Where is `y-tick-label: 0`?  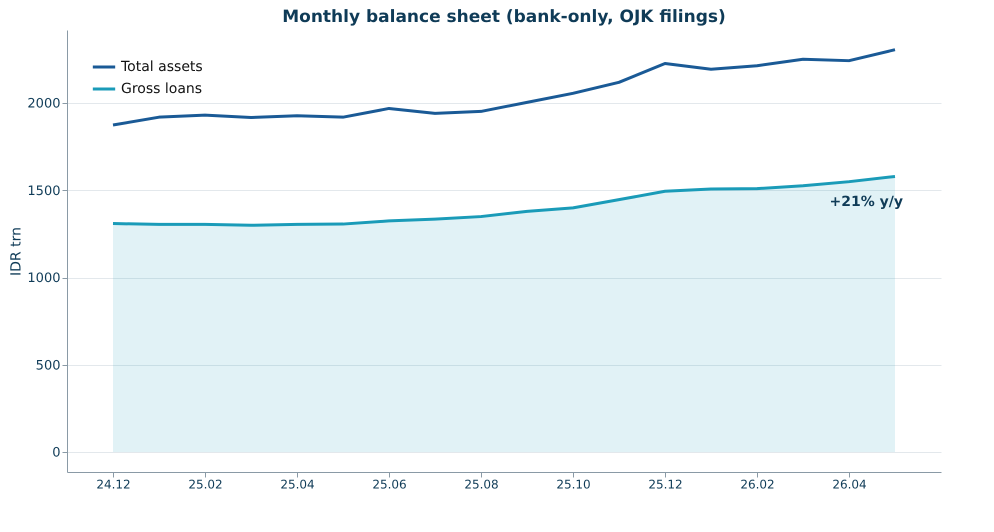
y-tick-label: 0 is located at coordinates (56, 452).